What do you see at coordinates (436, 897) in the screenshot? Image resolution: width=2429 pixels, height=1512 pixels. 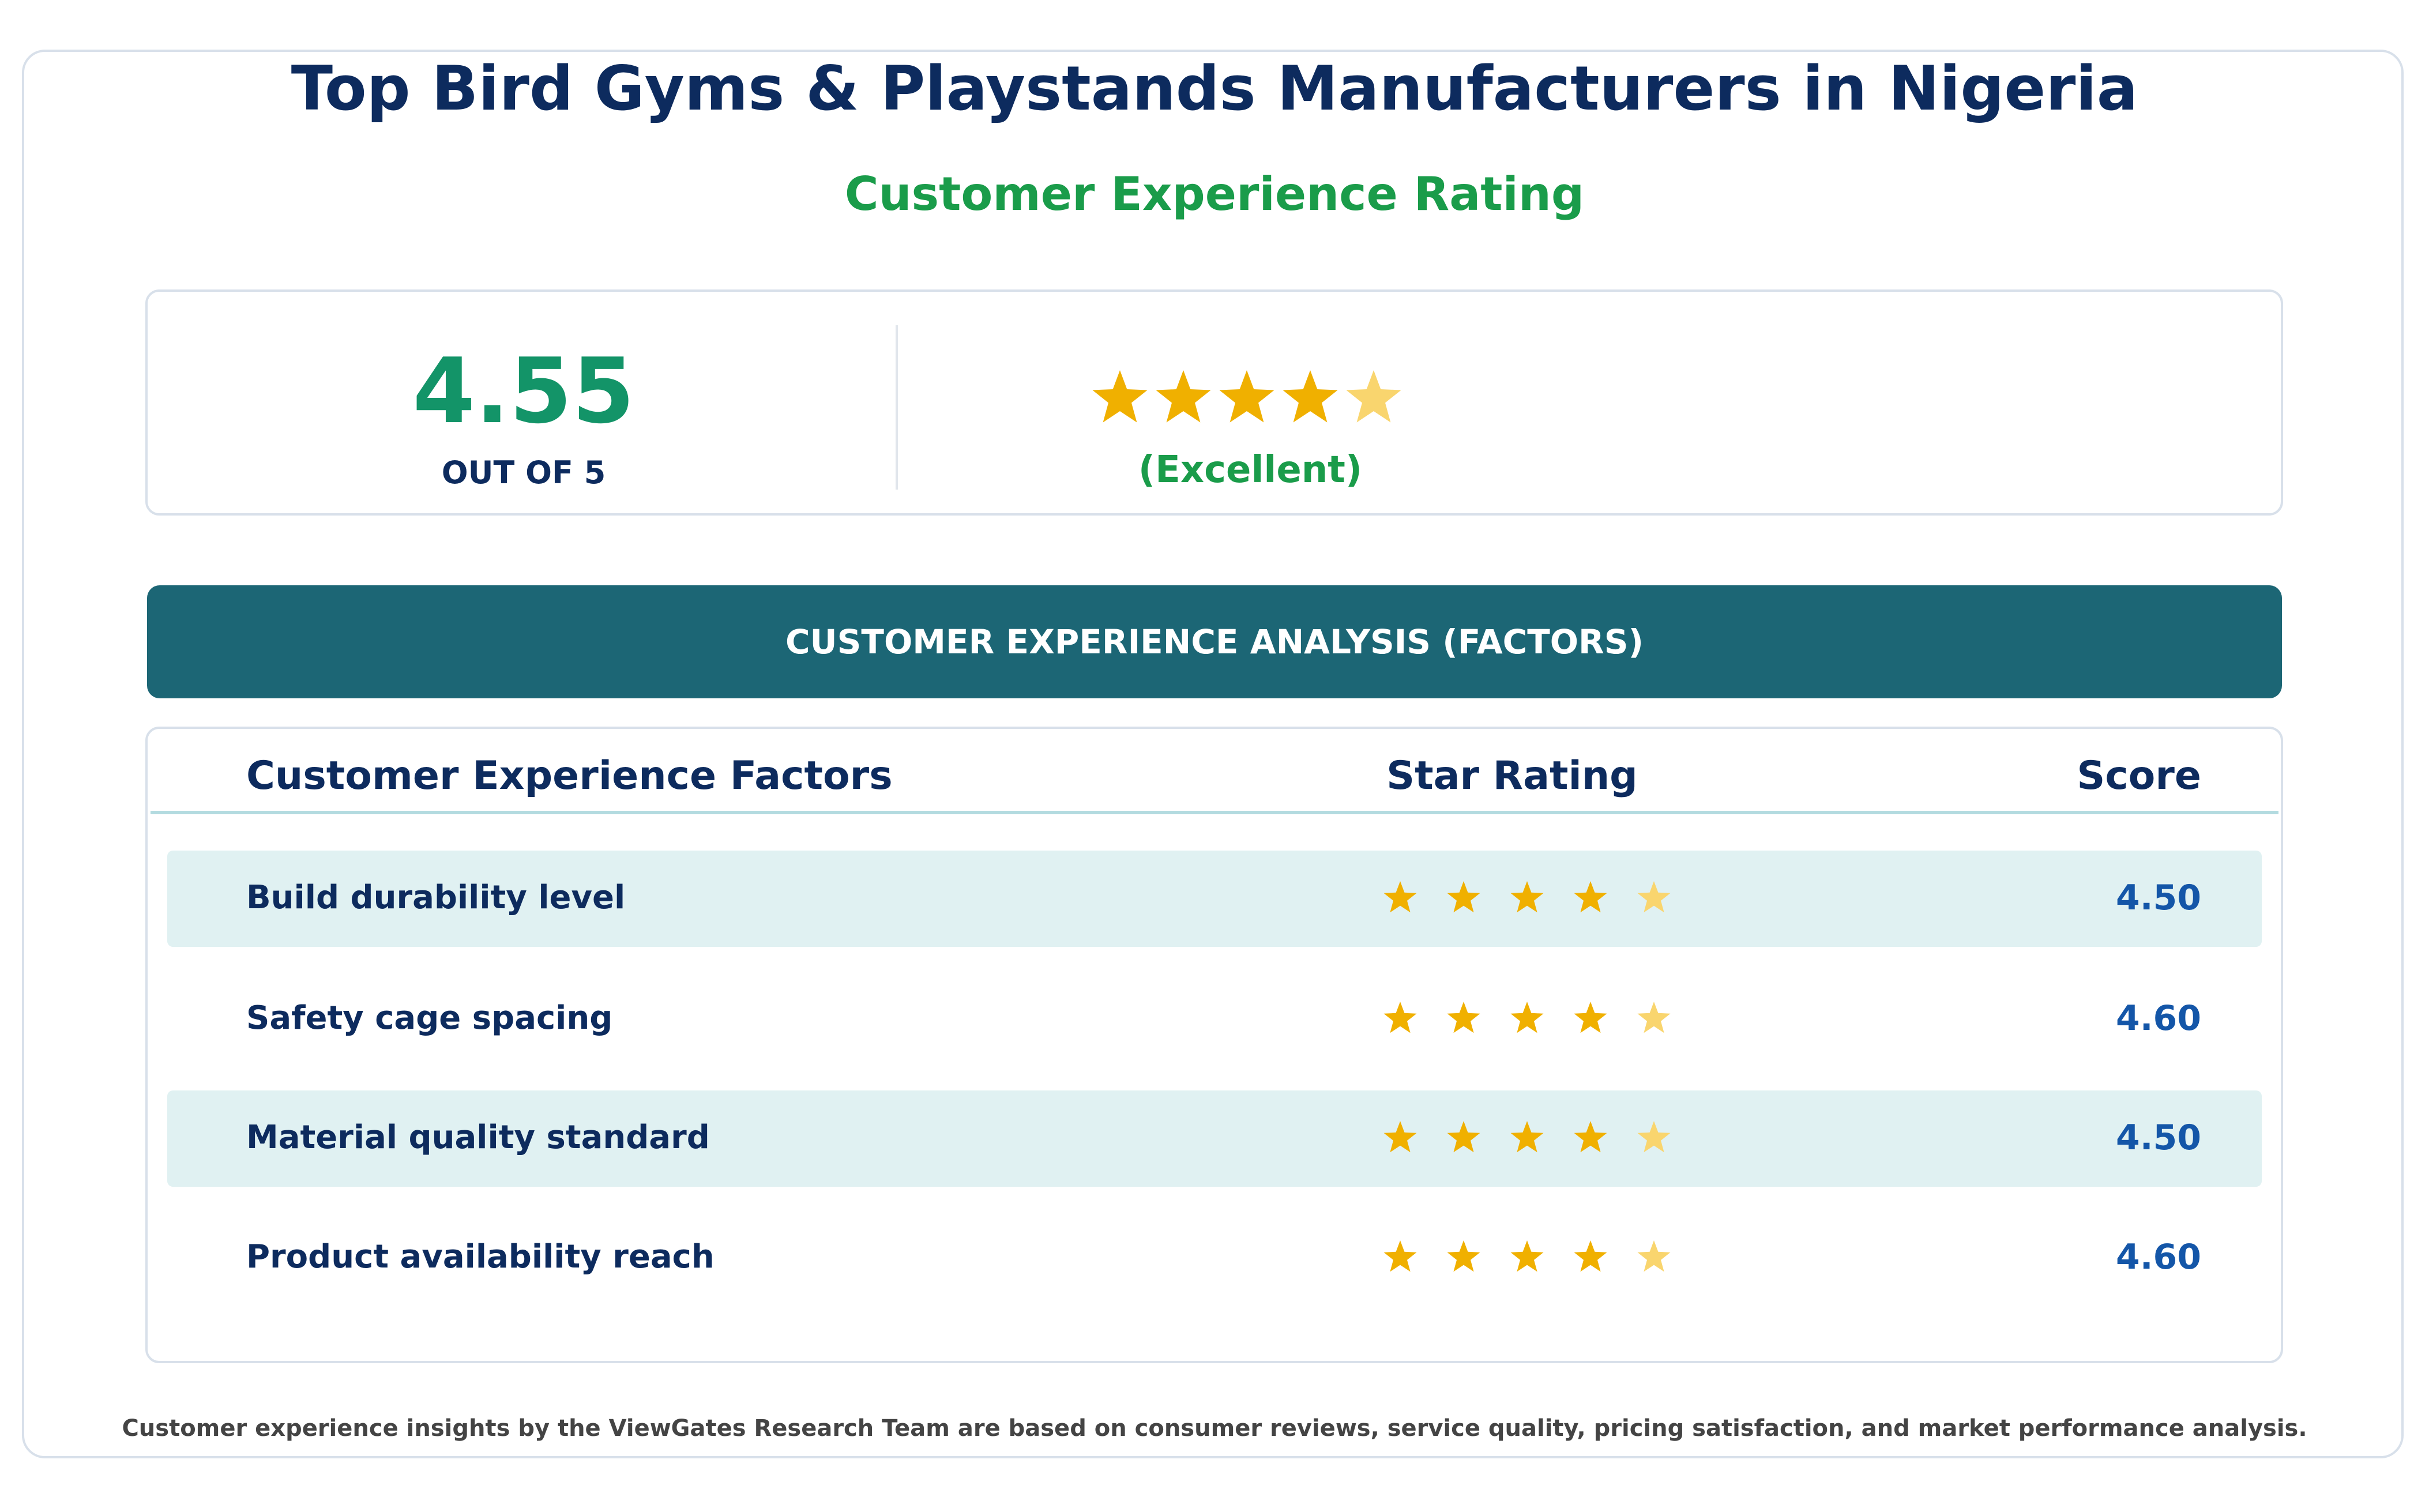 I see `factor-name: Build durability level` at bounding box center [436, 897].